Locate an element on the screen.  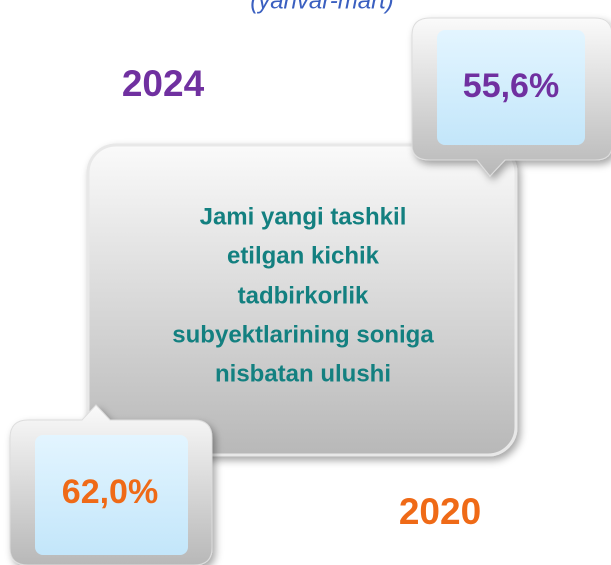
top-value: 55,6% is located at coordinates (511, 86).